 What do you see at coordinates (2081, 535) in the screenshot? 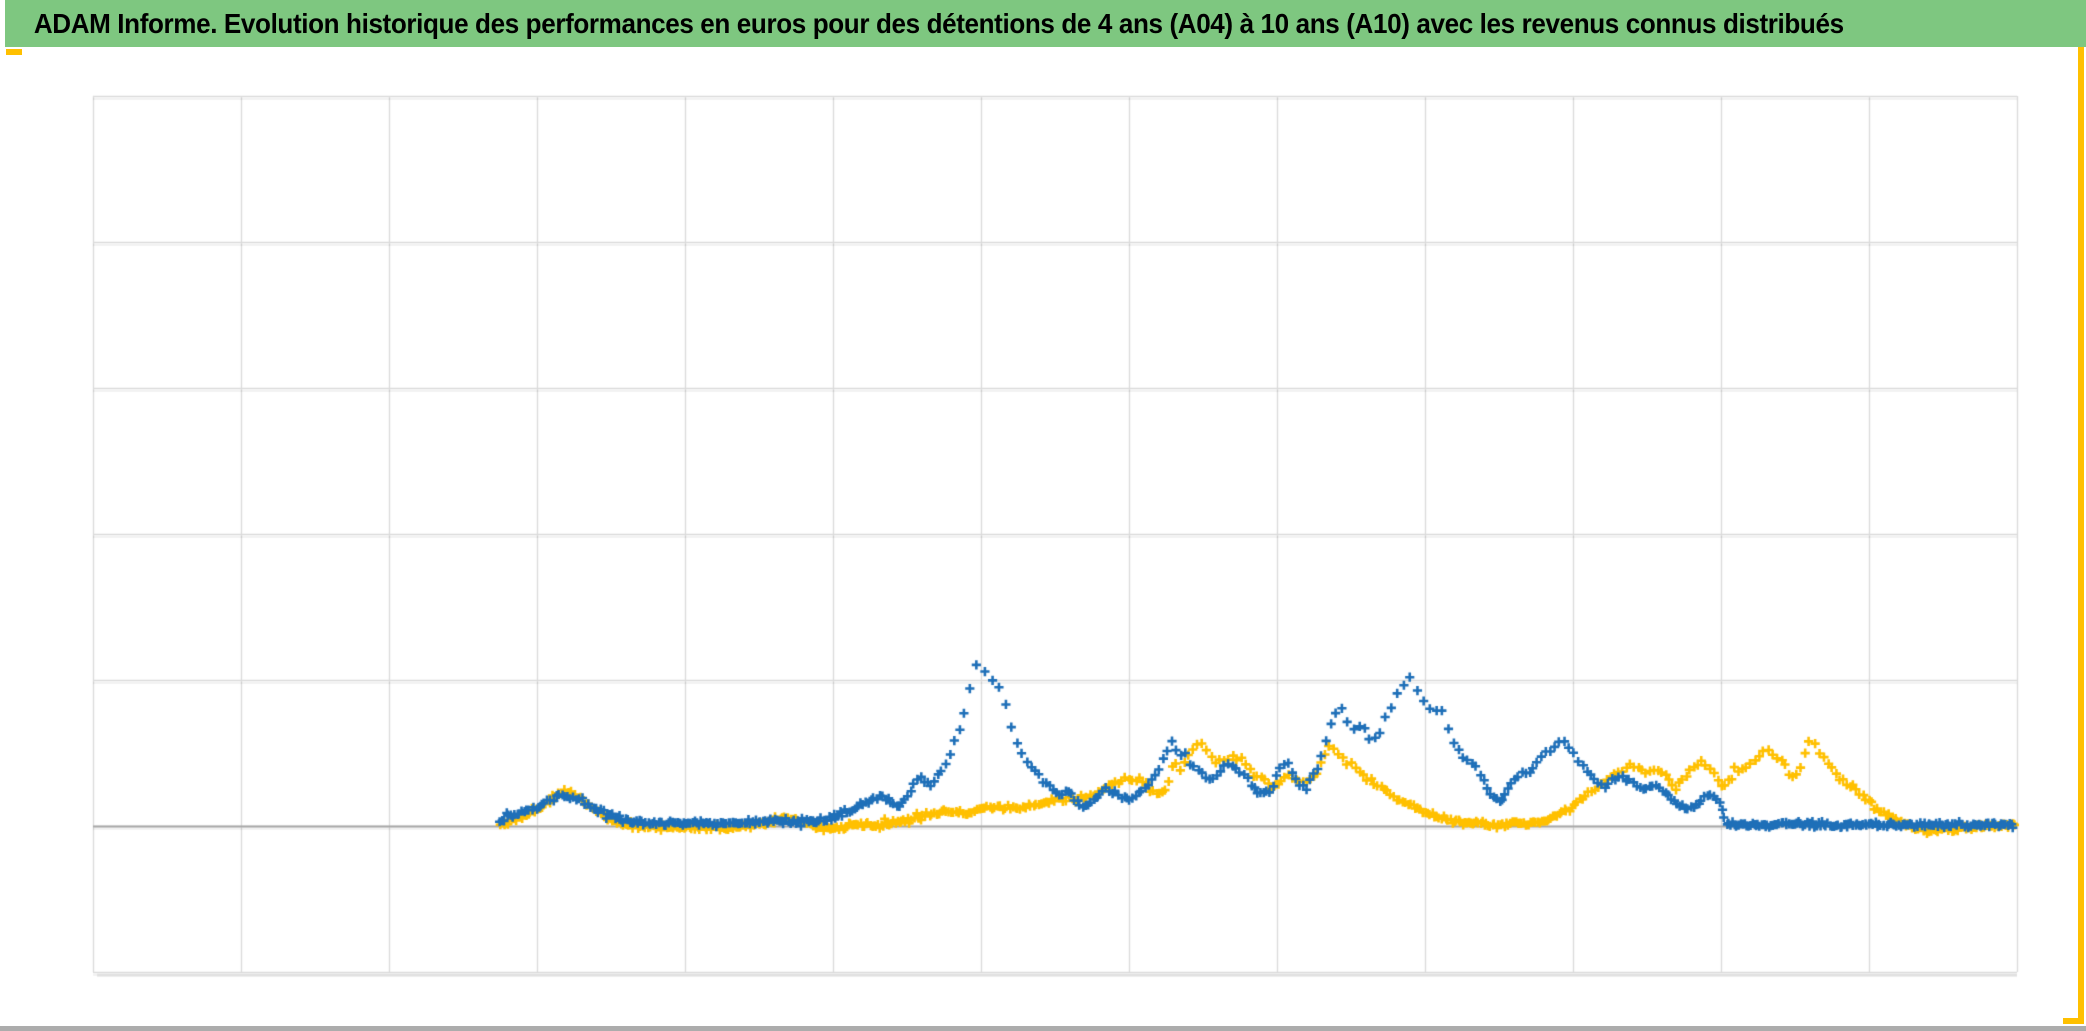
I see `yellow-right-border-line` at bounding box center [2081, 535].